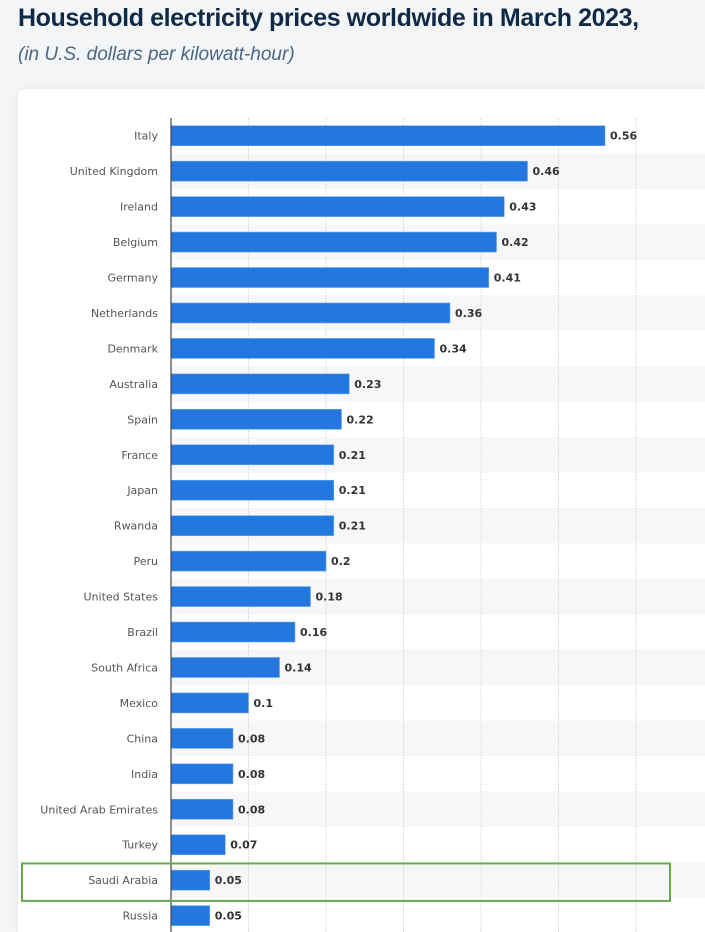 The image size is (705, 932). I want to click on bar-rwanda, so click(252, 525).